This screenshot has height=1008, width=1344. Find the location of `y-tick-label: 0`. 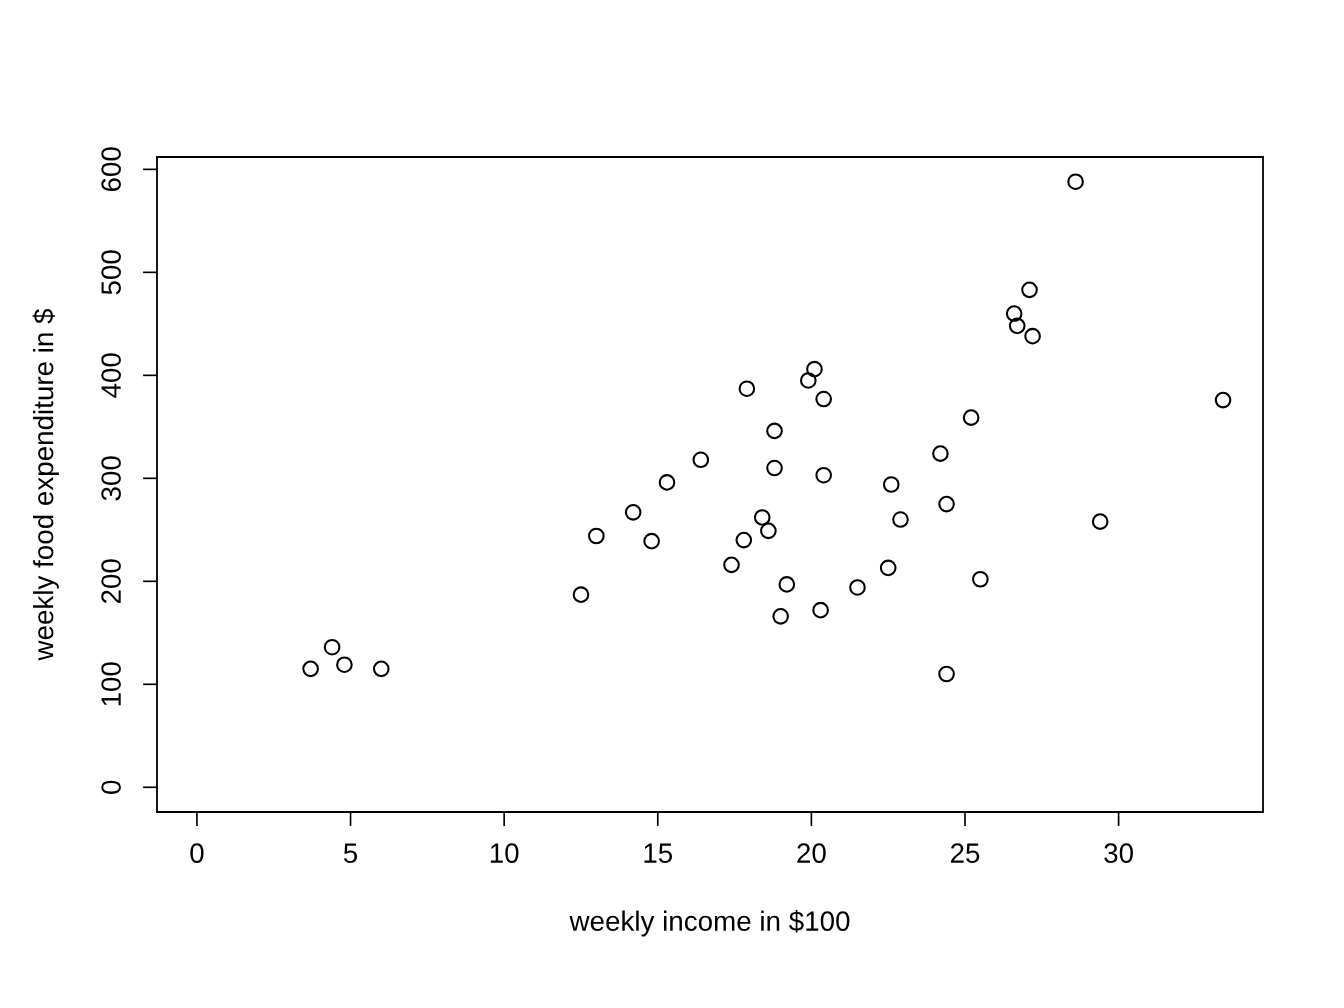

y-tick-label: 0 is located at coordinates (111, 787).